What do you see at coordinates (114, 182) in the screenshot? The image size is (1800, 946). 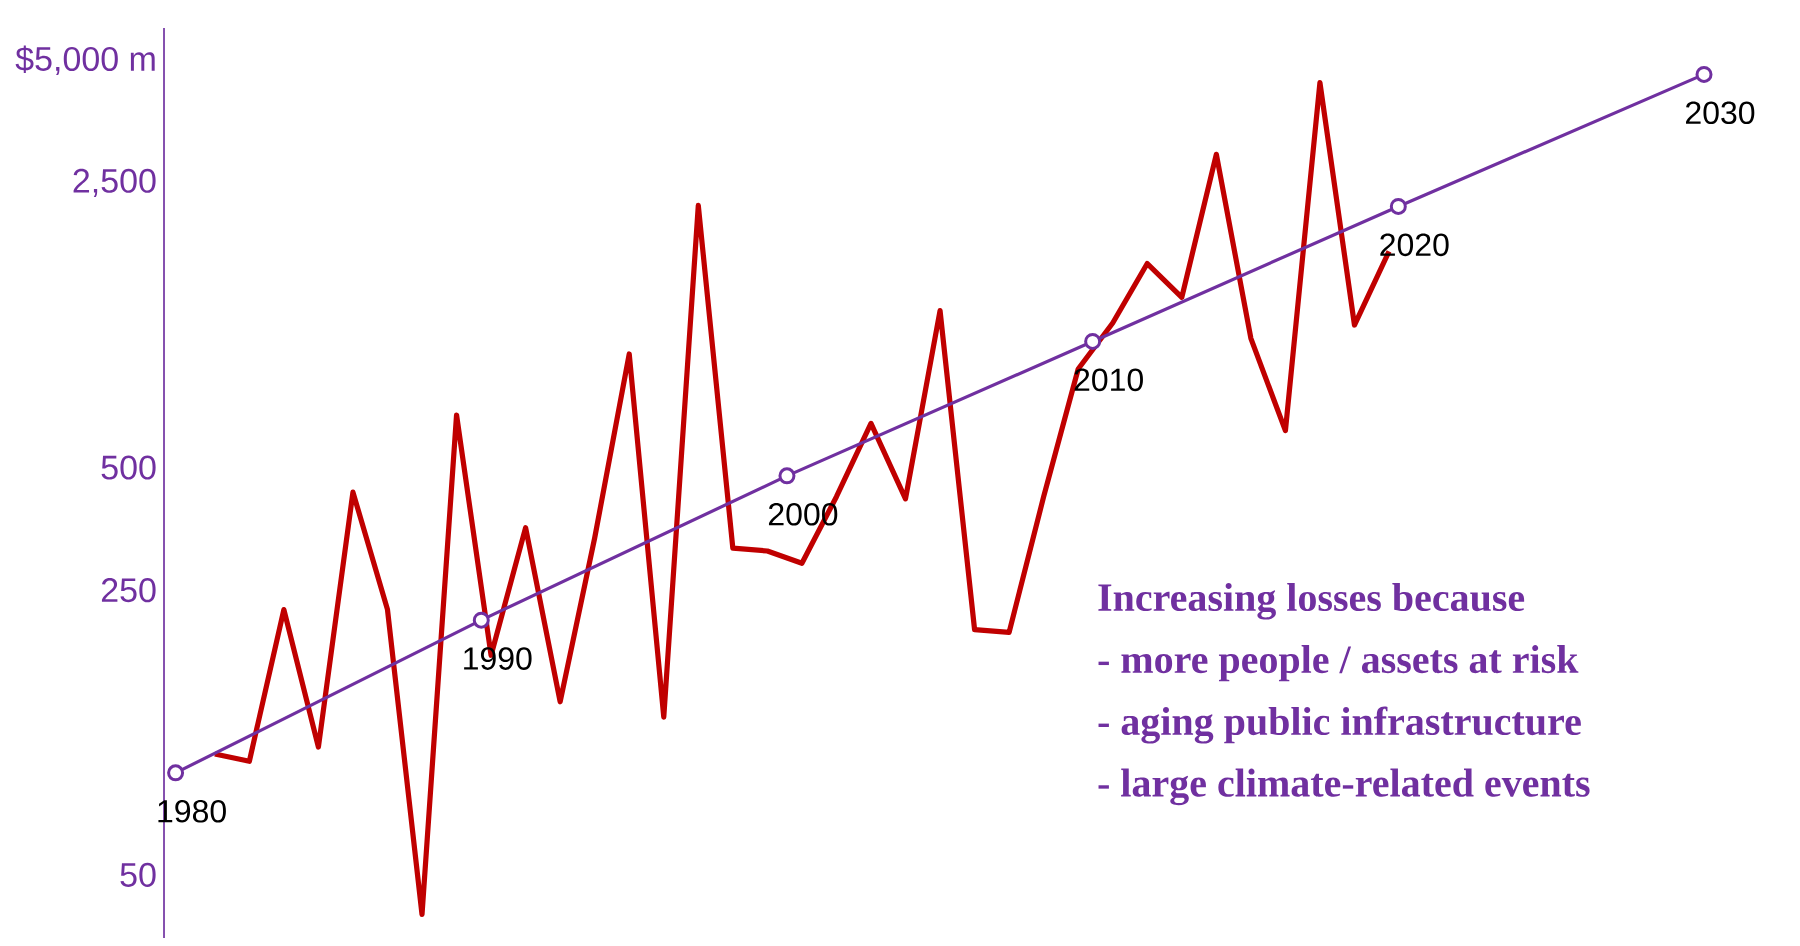 I see `y-tick-label: 2,500` at bounding box center [114, 182].